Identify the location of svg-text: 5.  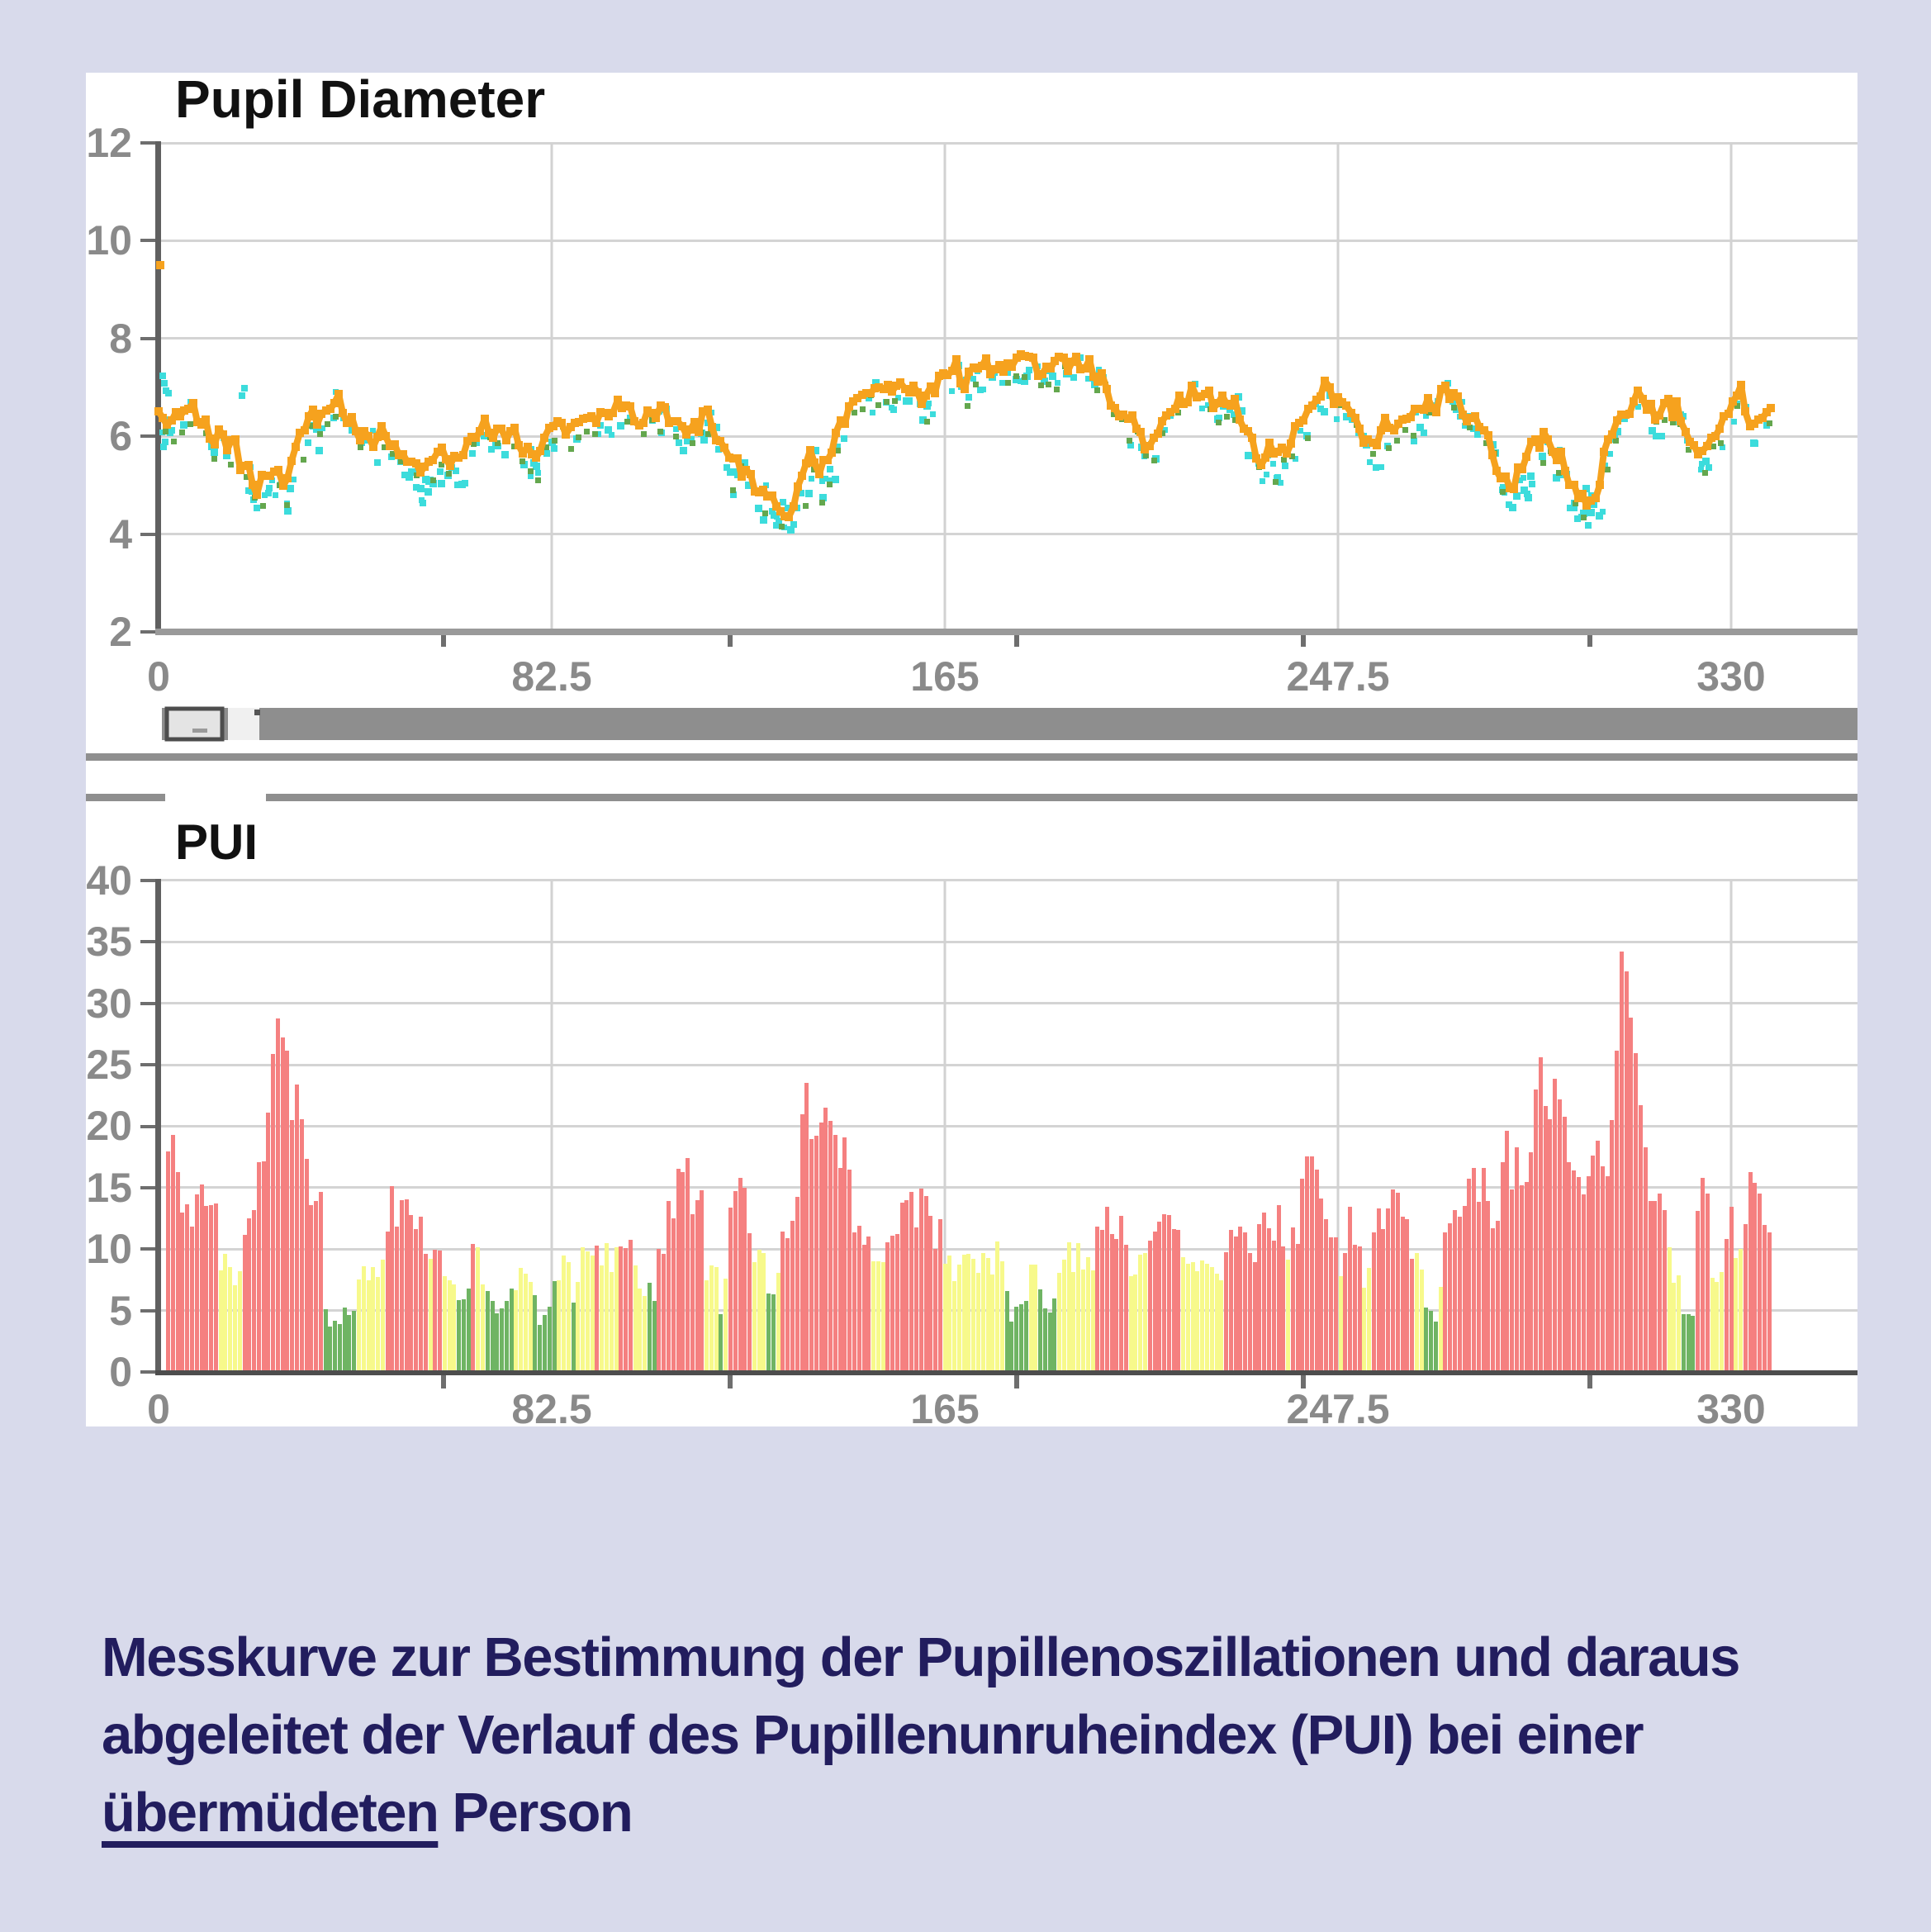
(121, 1311).